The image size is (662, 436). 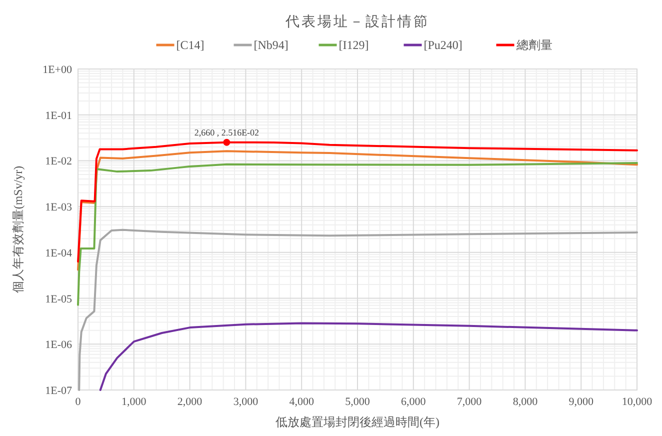 What do you see at coordinates (413, 402) in the screenshot?
I see `x-tick-label: 6,000` at bounding box center [413, 402].